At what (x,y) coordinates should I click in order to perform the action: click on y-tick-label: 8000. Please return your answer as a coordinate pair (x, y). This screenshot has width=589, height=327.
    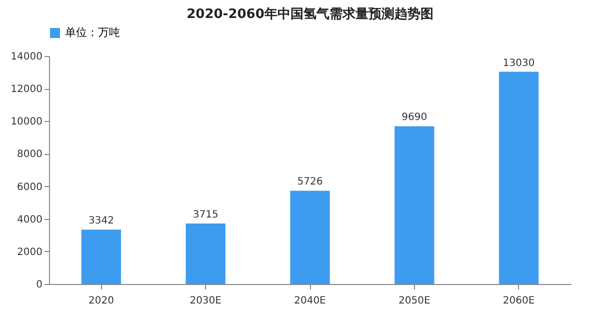
    Looking at the image, I should click on (29, 154).